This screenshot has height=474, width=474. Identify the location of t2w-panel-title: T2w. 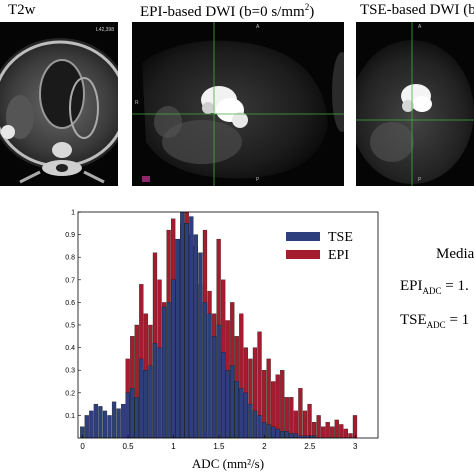
(22, 10).